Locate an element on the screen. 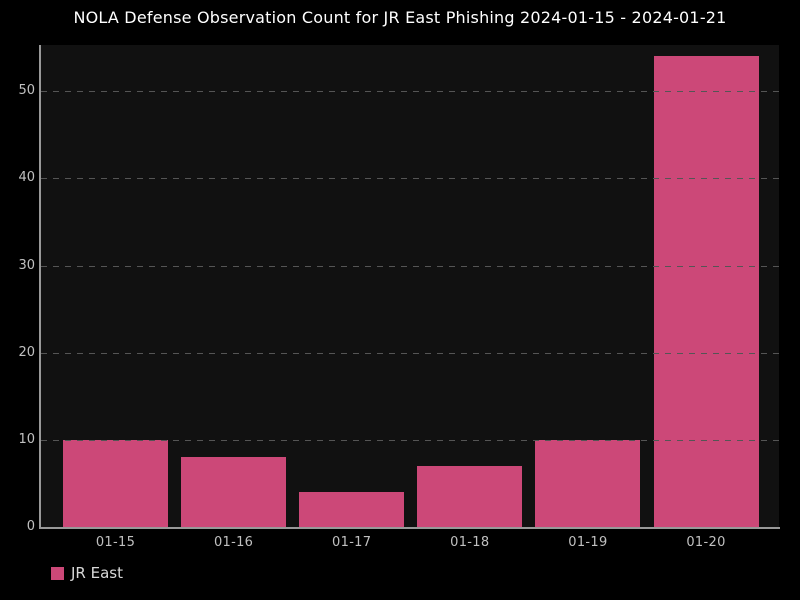 The width and height of the screenshot is (800, 600). y-tick-label-50: 50 is located at coordinates (26, 91).